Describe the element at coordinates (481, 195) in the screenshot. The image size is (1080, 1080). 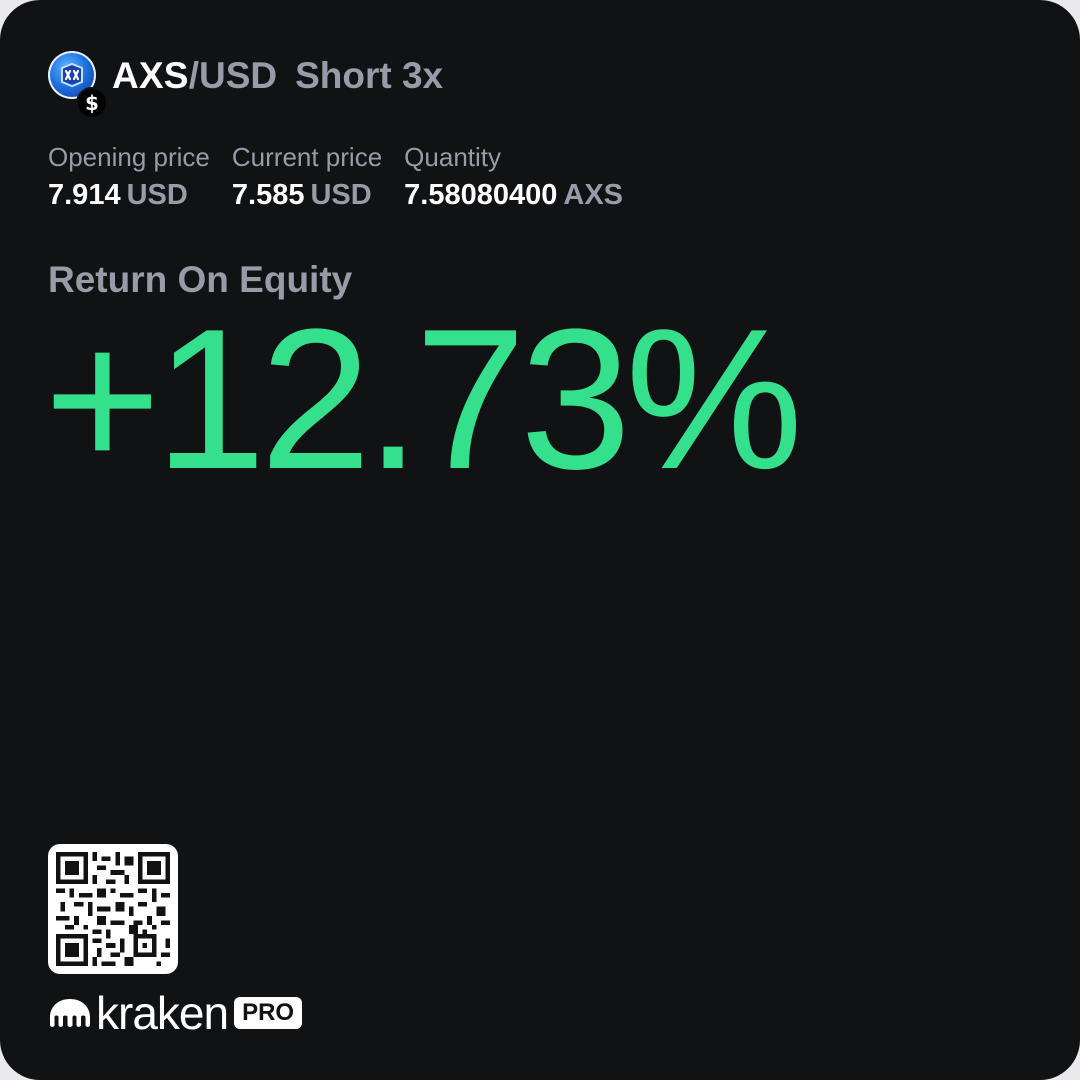
I see `stat-number: 7.58080400` at that location.